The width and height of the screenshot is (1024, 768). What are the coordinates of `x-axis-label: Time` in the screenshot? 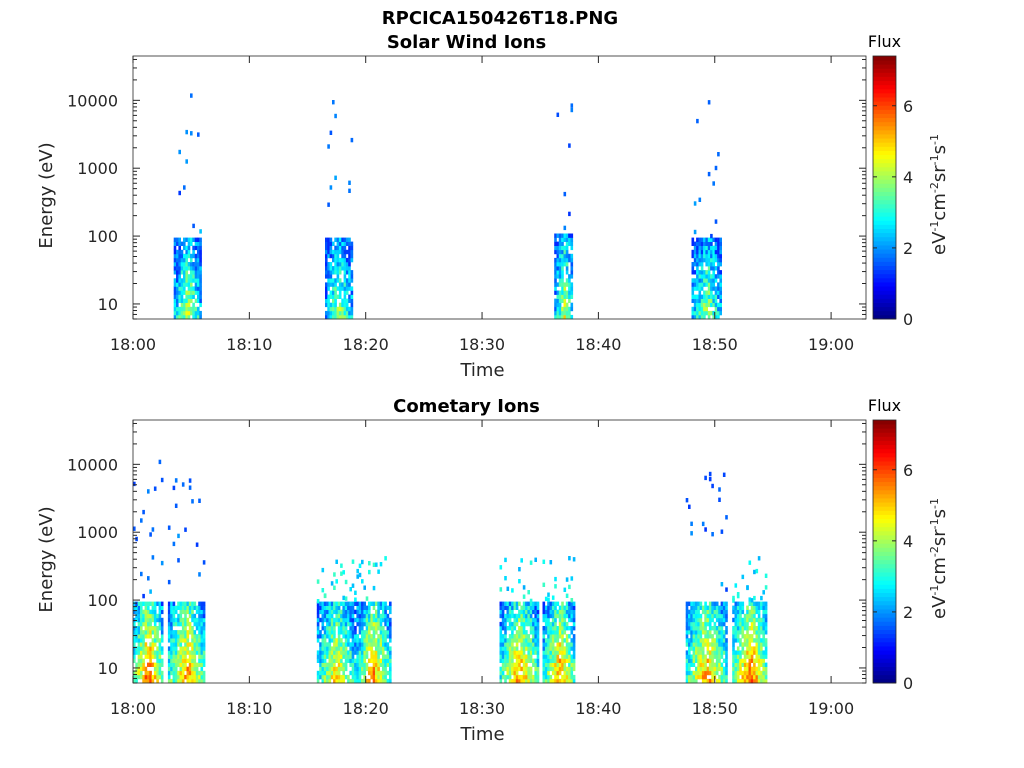 It's located at (481, 734).